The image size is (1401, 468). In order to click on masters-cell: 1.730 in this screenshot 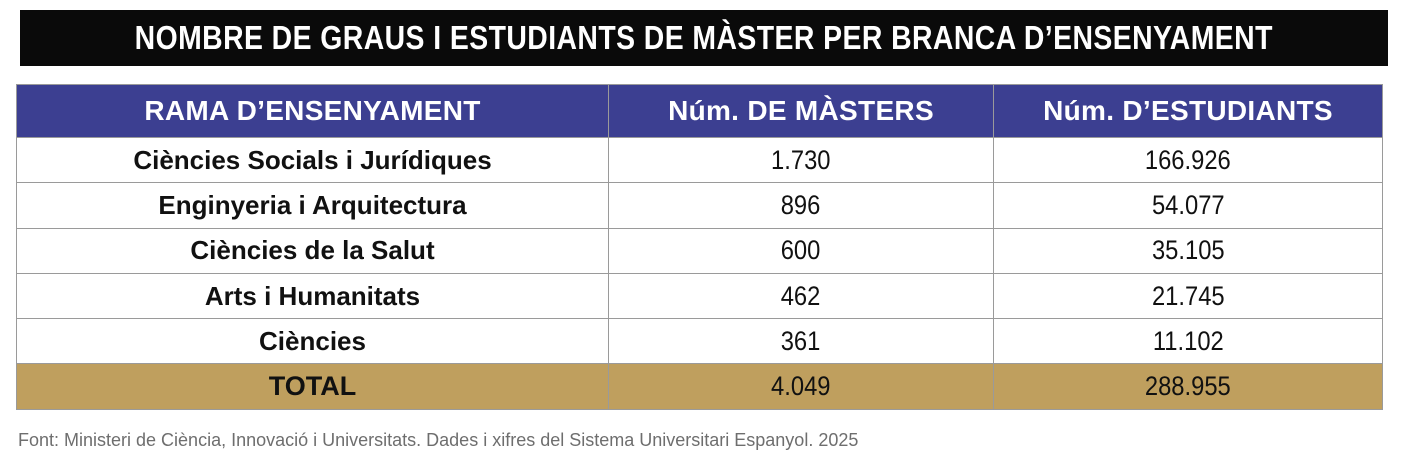, I will do `click(801, 160)`.